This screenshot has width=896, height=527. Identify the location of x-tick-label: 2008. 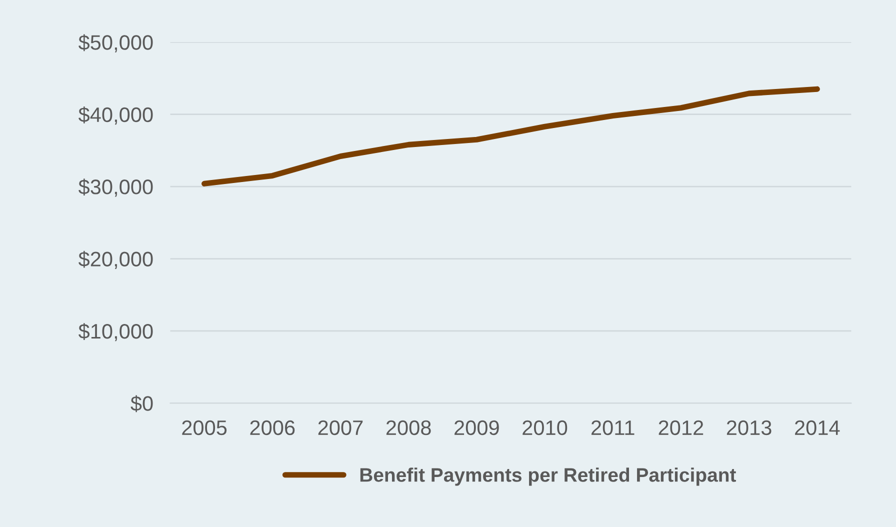
(408, 428).